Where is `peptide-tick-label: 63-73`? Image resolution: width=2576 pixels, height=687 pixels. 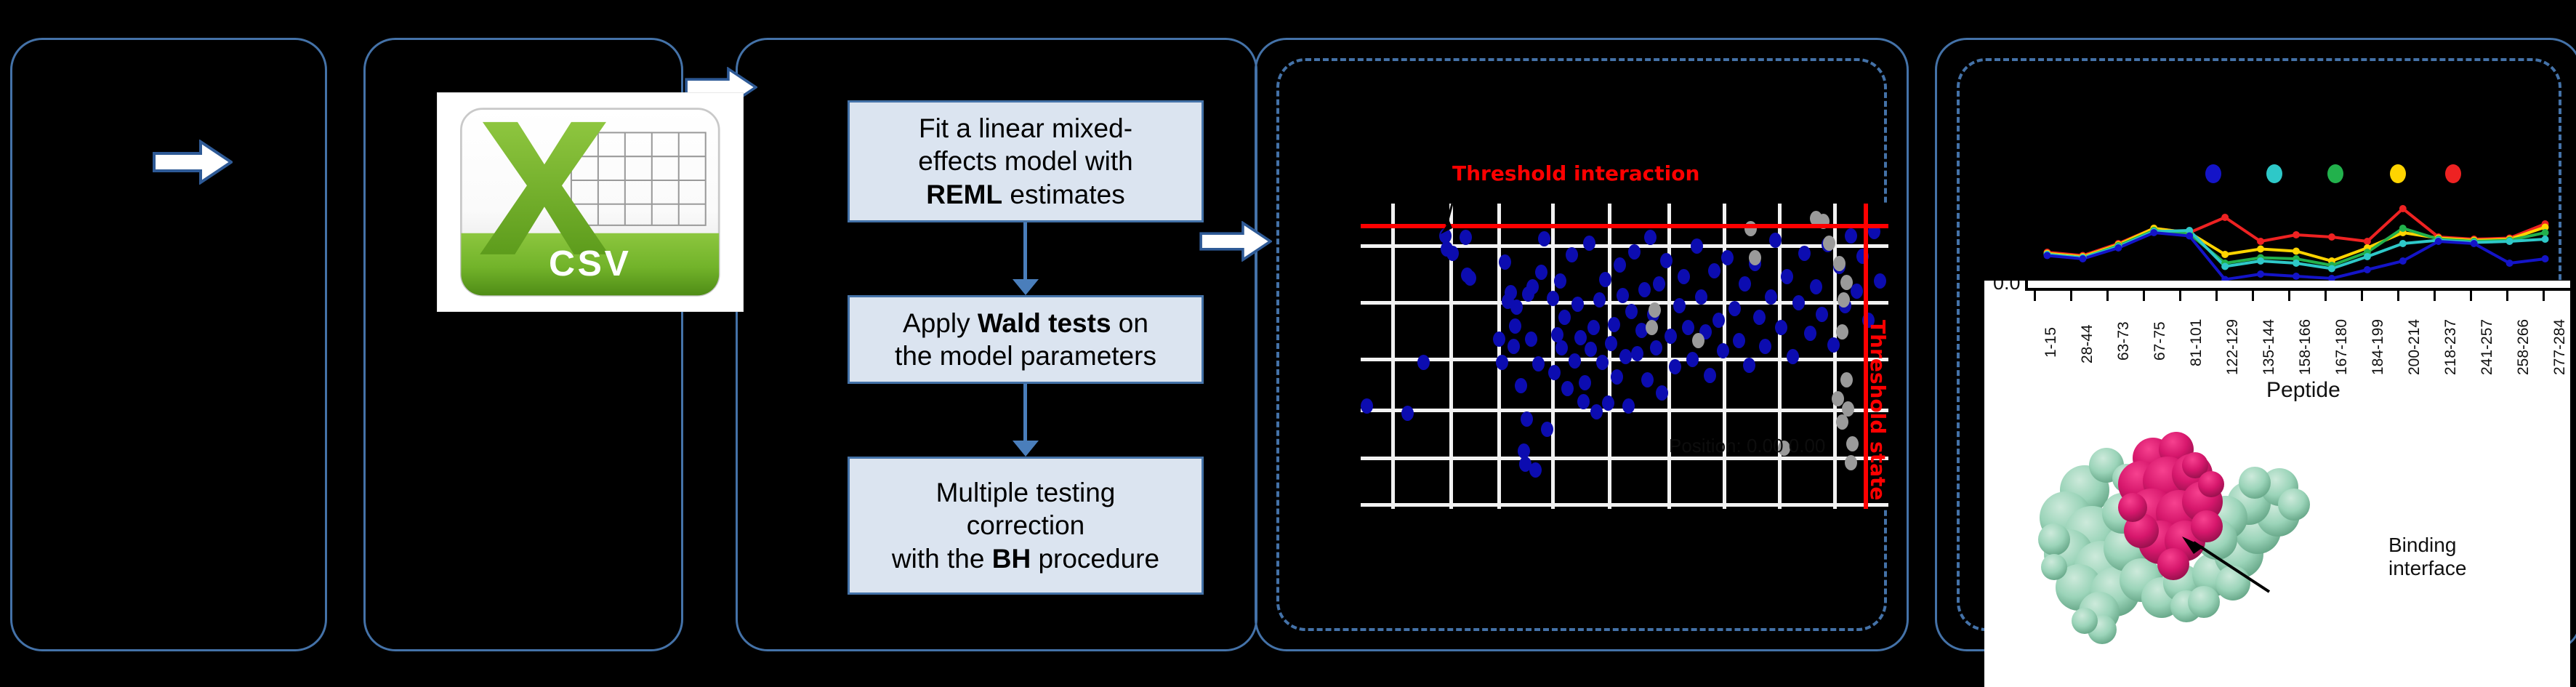
peptide-tick-label: 63-73 is located at coordinates (2123, 341).